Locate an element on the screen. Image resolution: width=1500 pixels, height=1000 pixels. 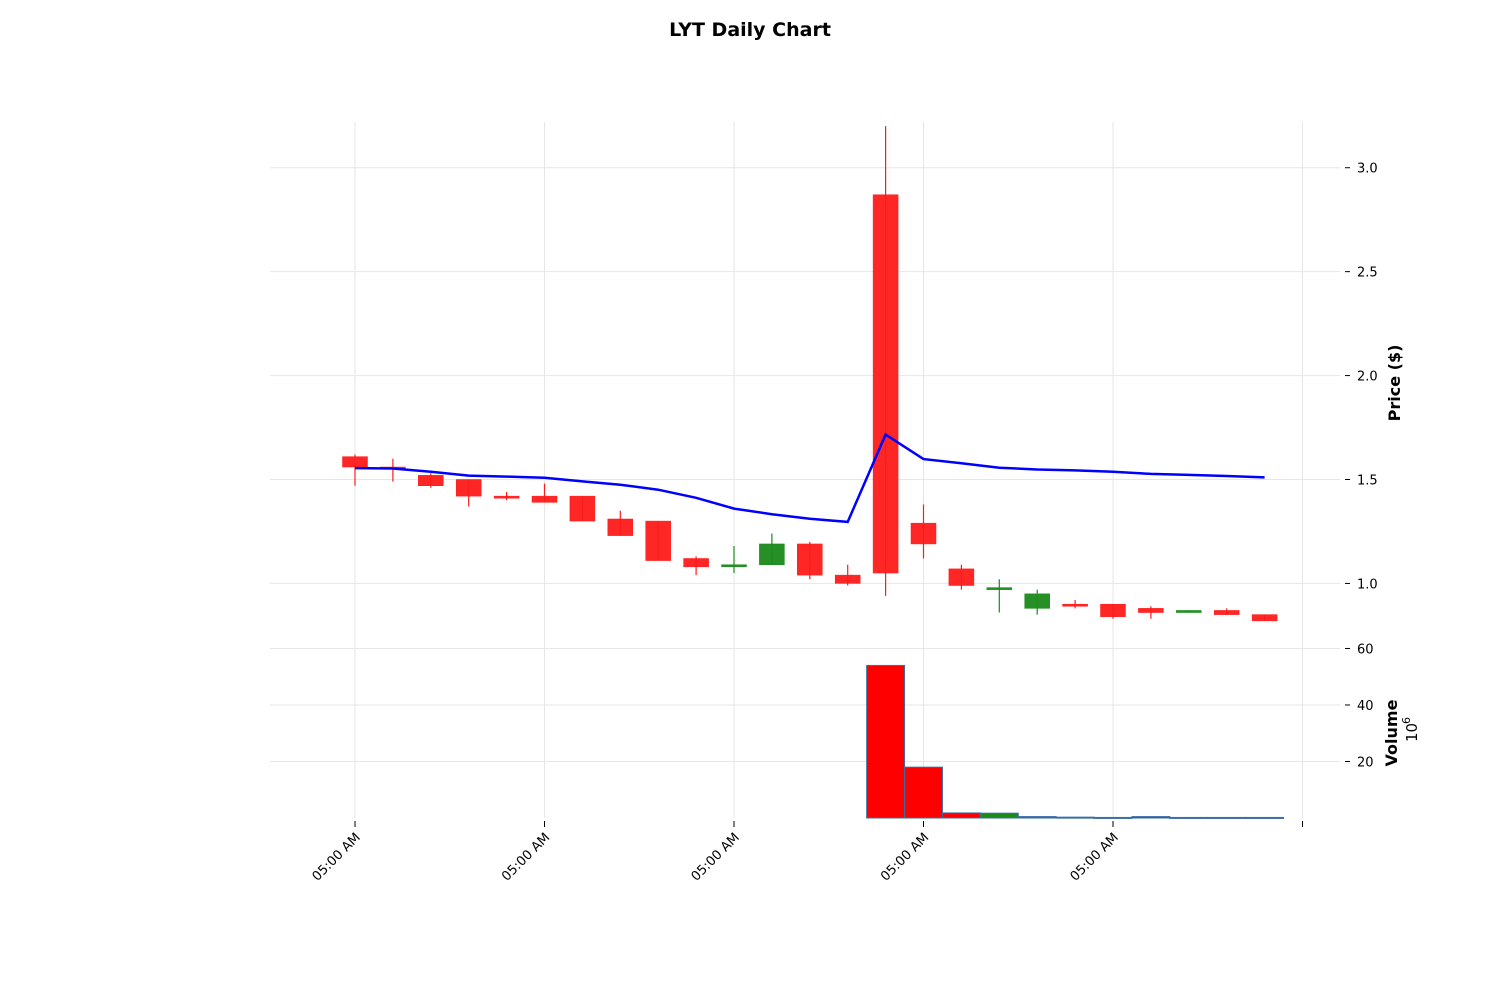
price-tick-label: 3.0 is located at coordinates (1367, 169).